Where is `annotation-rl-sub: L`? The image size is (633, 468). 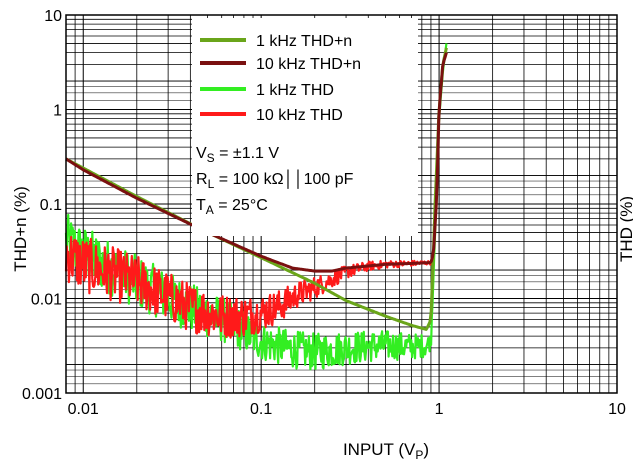 annotation-rl-sub: L is located at coordinates (211, 184).